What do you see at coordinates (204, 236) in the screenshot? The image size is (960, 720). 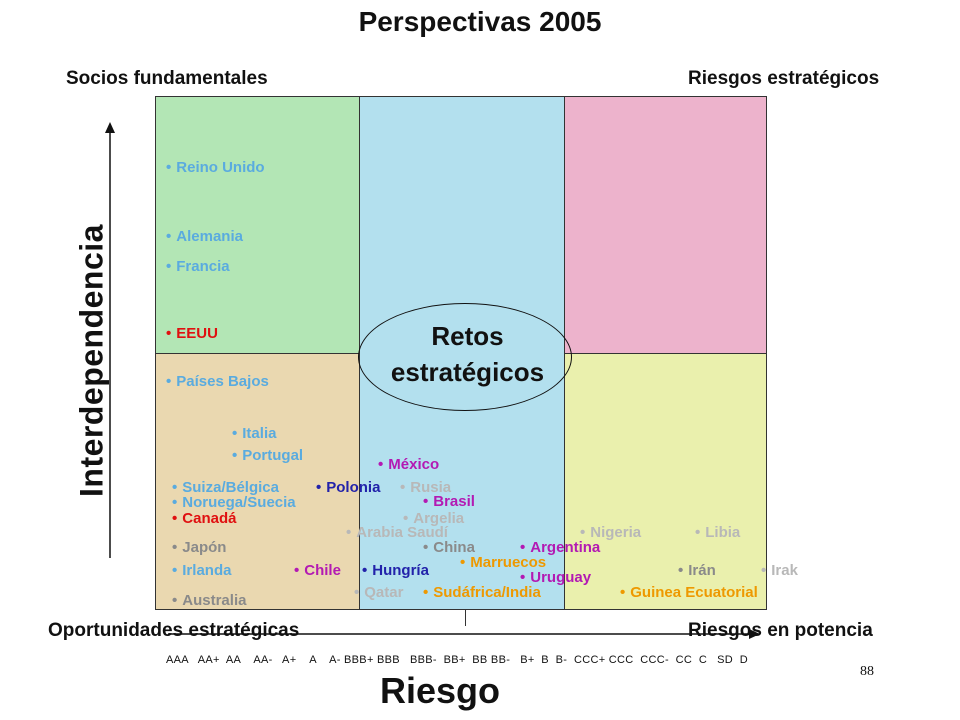 I see `country-alemania: • Alemania` at bounding box center [204, 236].